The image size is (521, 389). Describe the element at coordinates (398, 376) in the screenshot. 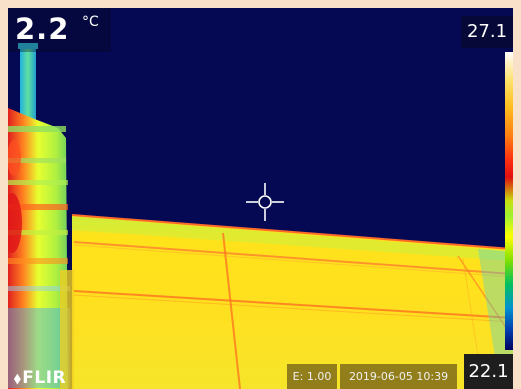

I see `timestamp-label: 2019-06-05 10:39` at that location.